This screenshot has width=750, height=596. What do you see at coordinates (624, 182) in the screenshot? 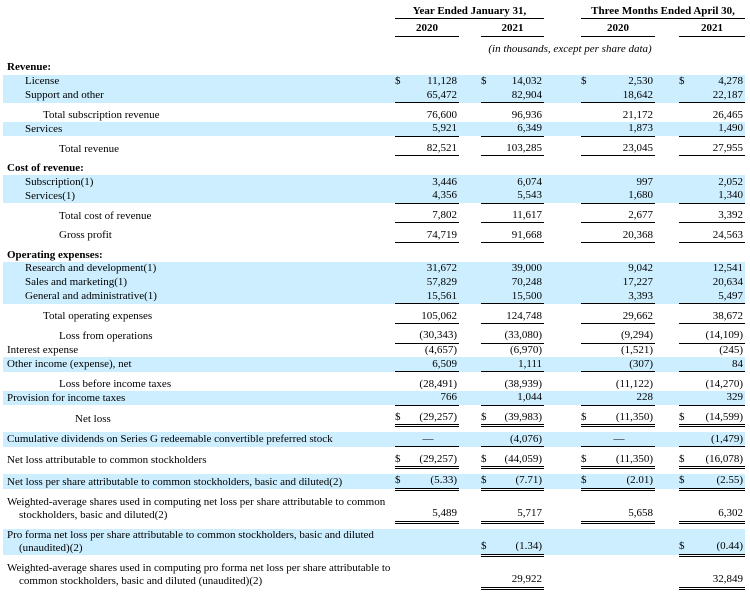
I see `cell-value: 997` at bounding box center [624, 182].